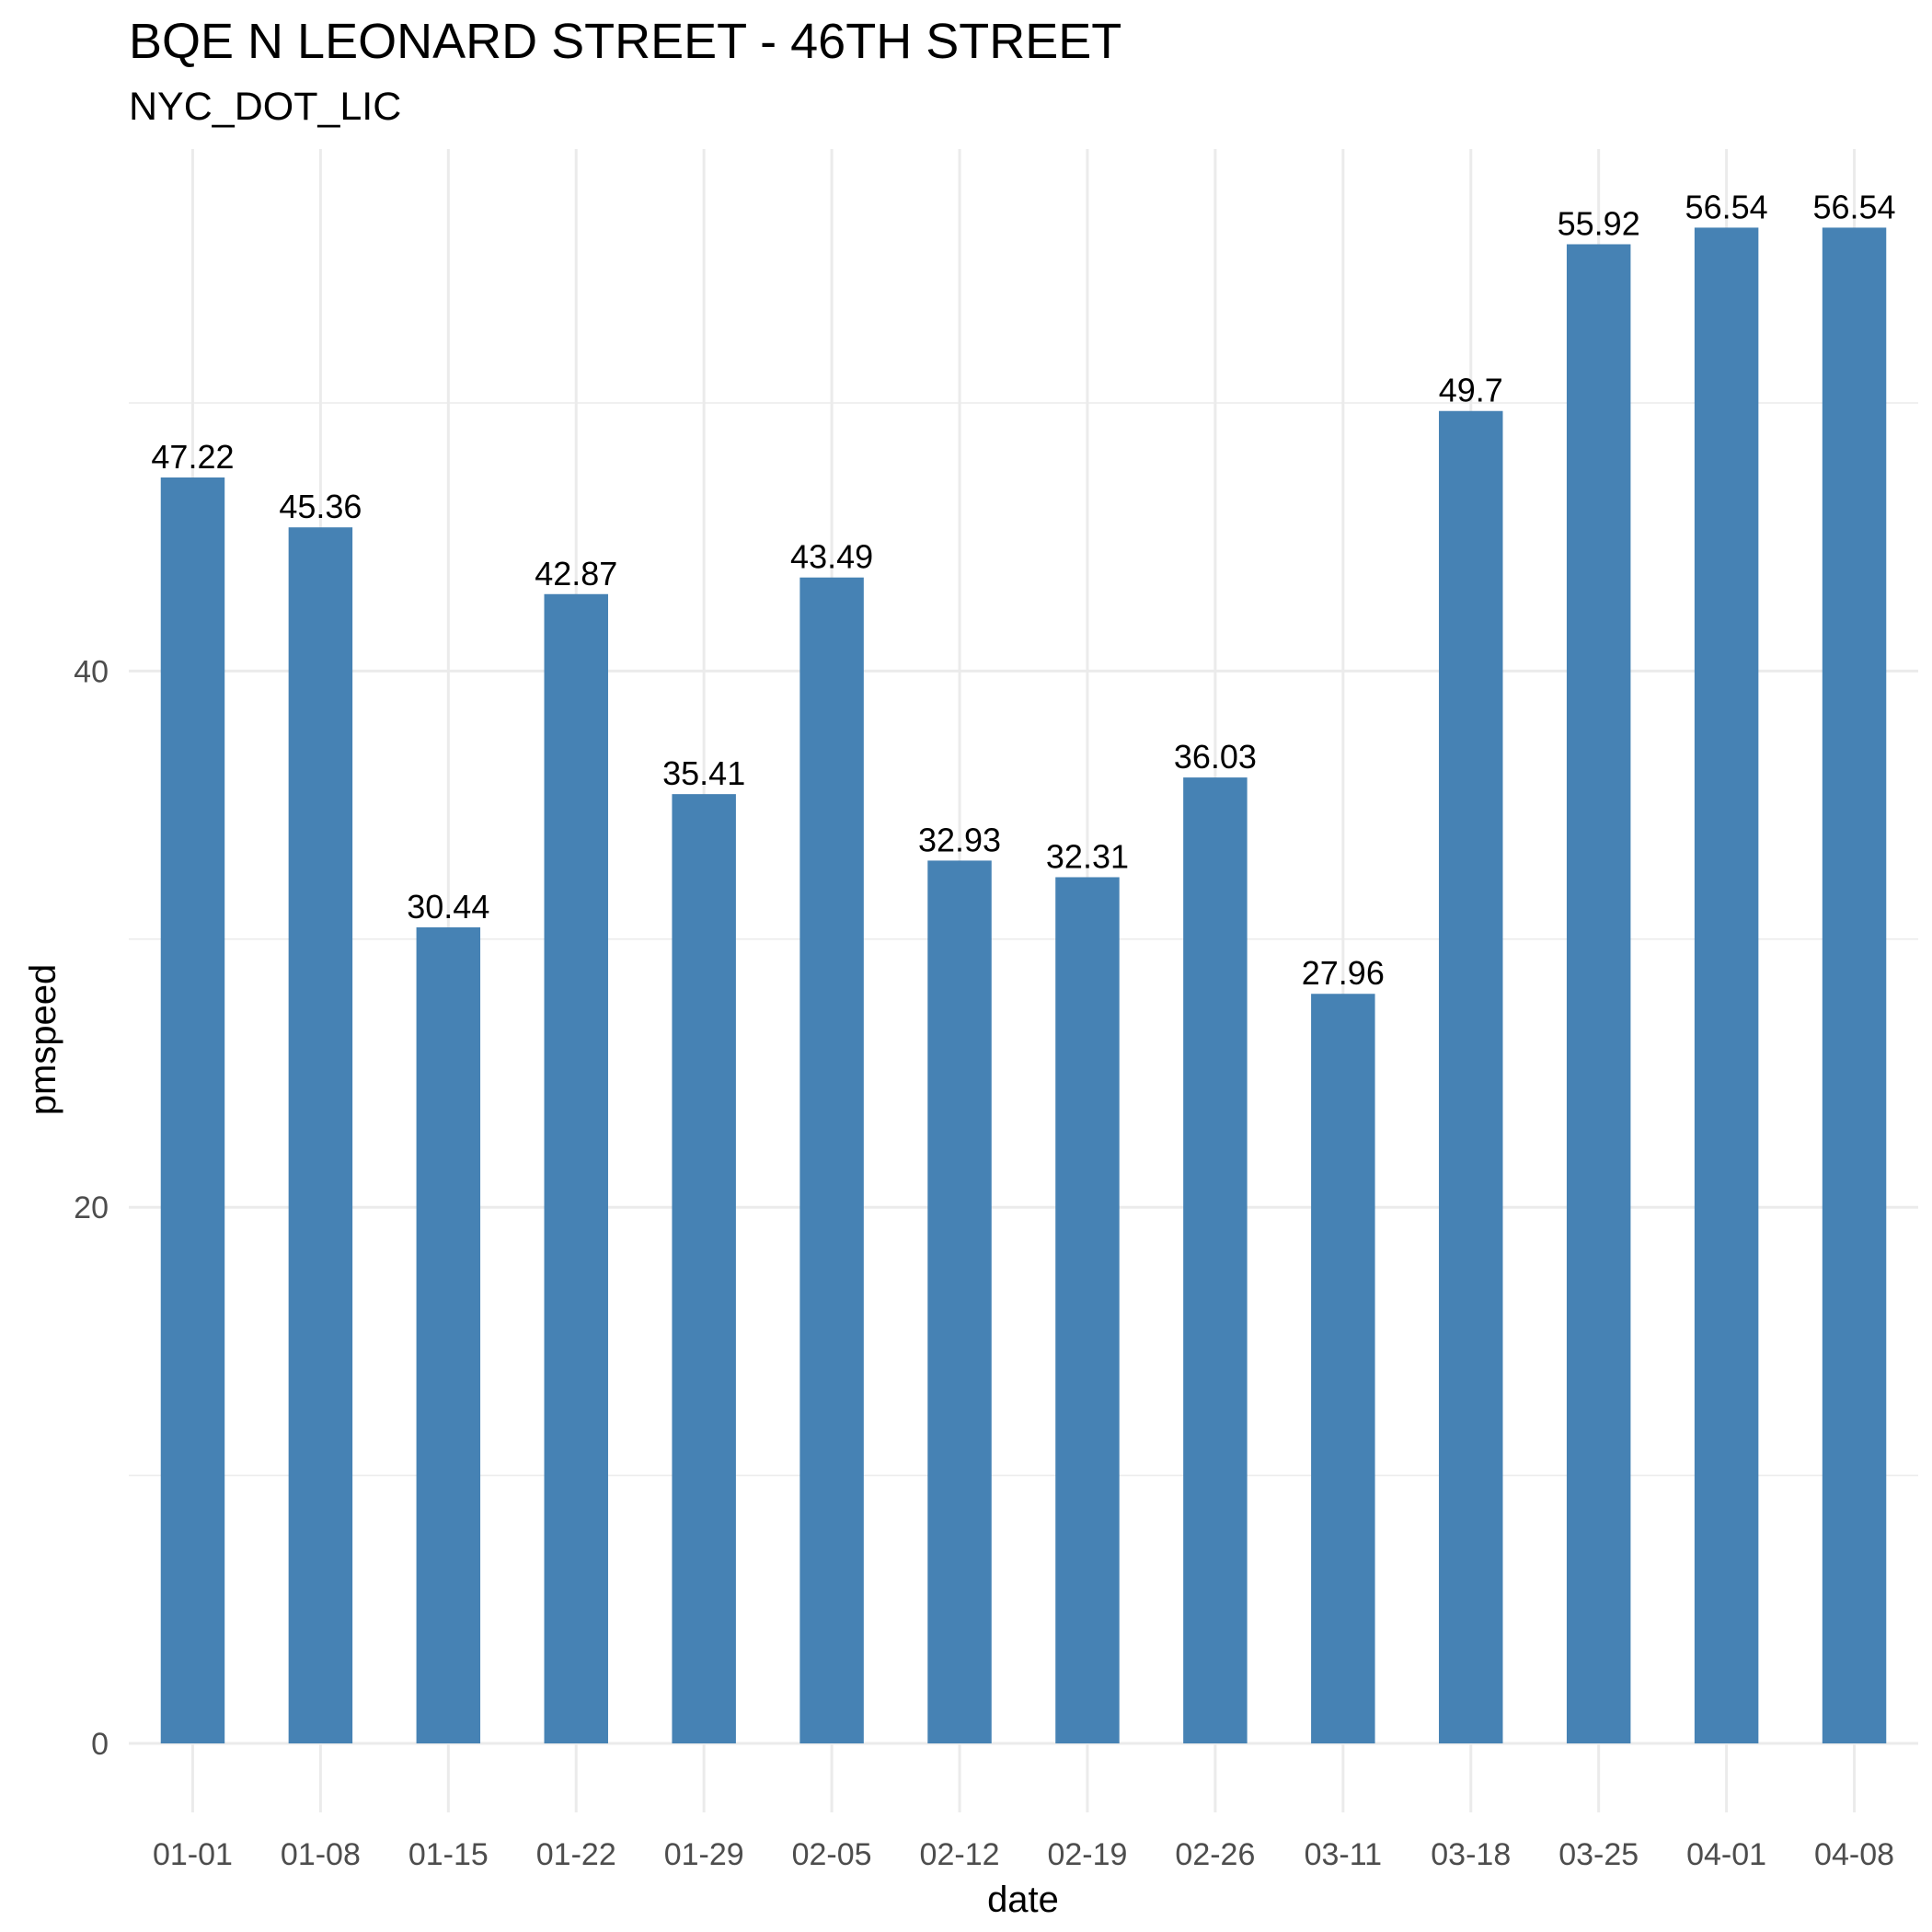  I want to click on bar-value-label: 42.87, so click(576, 573).